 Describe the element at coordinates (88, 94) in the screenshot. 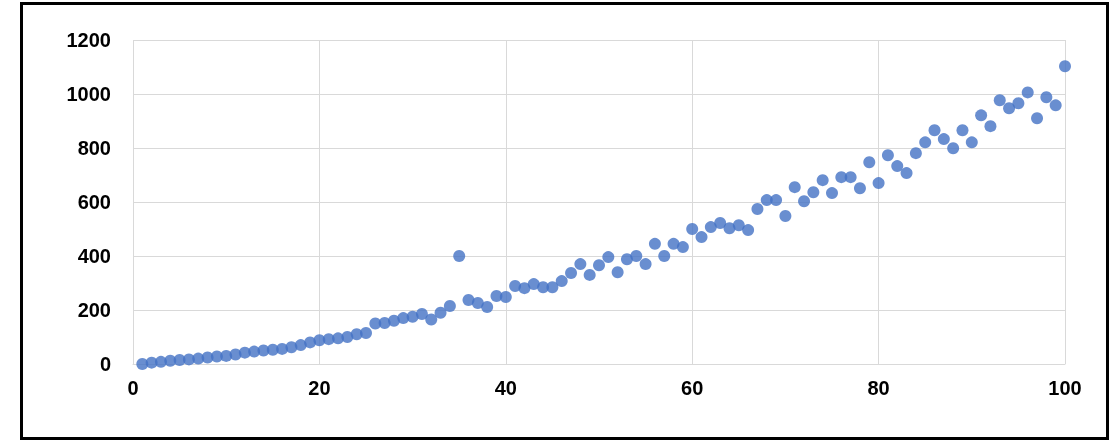

I see `y-tick-label: 1000` at that location.